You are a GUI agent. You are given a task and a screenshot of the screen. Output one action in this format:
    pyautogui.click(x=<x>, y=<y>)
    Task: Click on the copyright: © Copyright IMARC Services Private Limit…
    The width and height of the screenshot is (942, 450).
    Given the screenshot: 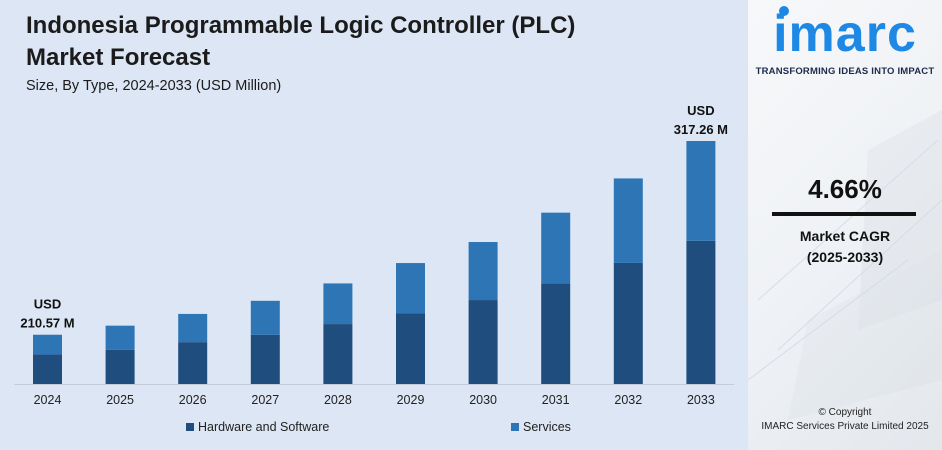 What is the action you would take?
    pyautogui.click(x=845, y=420)
    